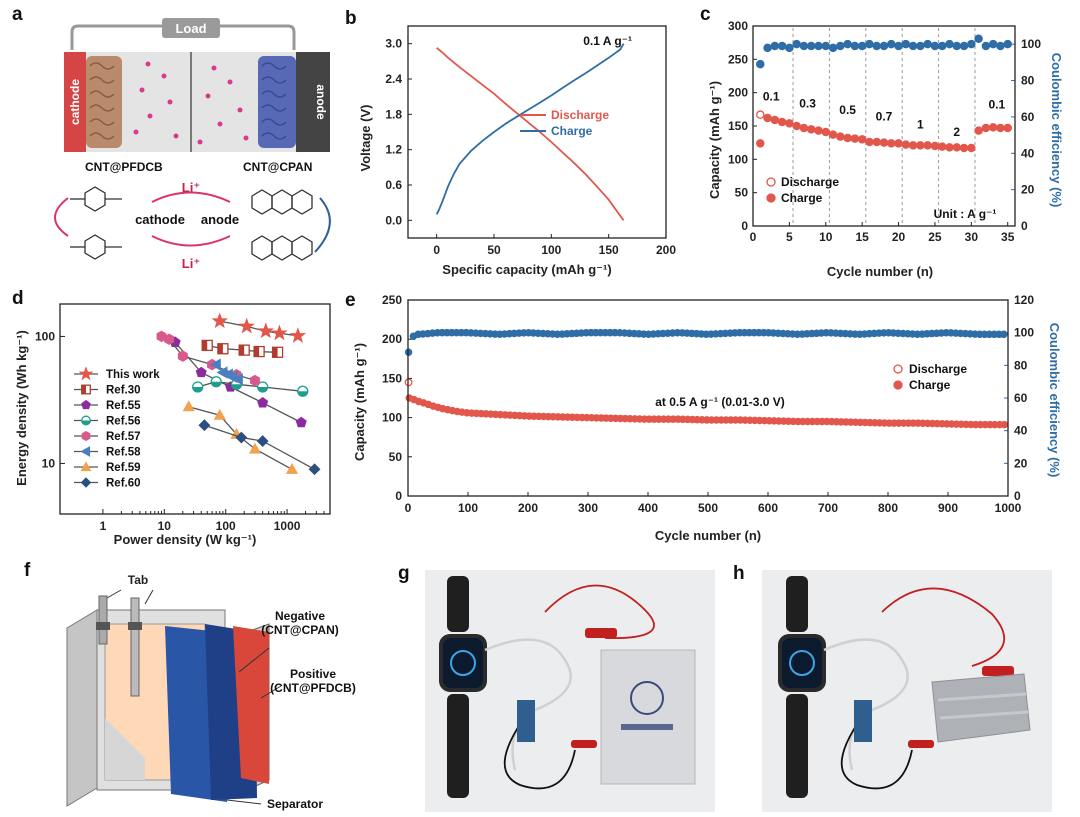 This screenshot has height=817, width=1080. Describe the element at coordinates (884, 126) in the screenshot. I see `c-plot-frame` at that location.